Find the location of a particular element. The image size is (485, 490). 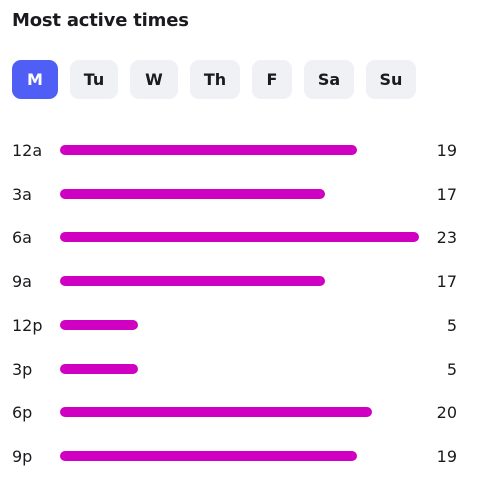

day-tab-sa: Sa is located at coordinates (329, 79).